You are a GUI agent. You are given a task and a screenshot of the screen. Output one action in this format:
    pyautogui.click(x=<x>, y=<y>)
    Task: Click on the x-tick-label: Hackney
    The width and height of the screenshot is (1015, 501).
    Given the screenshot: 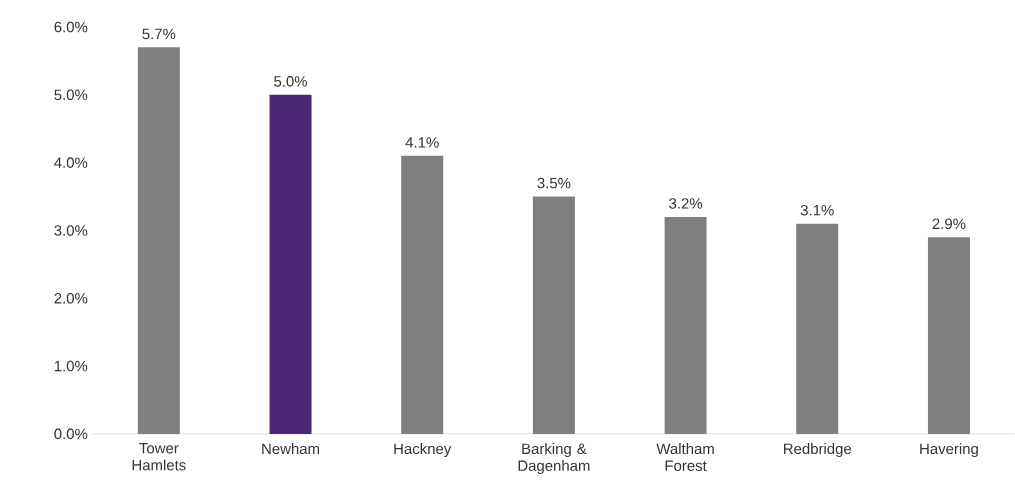 What is the action you would take?
    pyautogui.click(x=423, y=450)
    